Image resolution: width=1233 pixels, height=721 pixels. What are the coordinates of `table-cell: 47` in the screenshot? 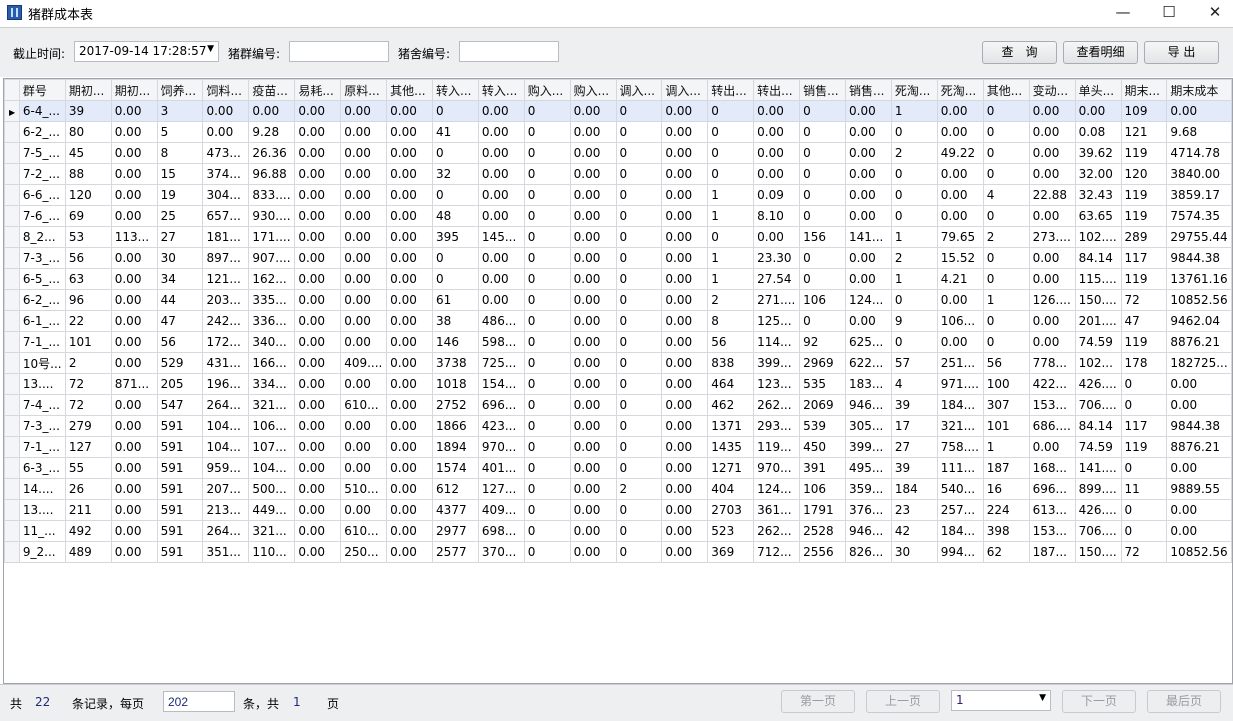 It's located at (1144, 321).